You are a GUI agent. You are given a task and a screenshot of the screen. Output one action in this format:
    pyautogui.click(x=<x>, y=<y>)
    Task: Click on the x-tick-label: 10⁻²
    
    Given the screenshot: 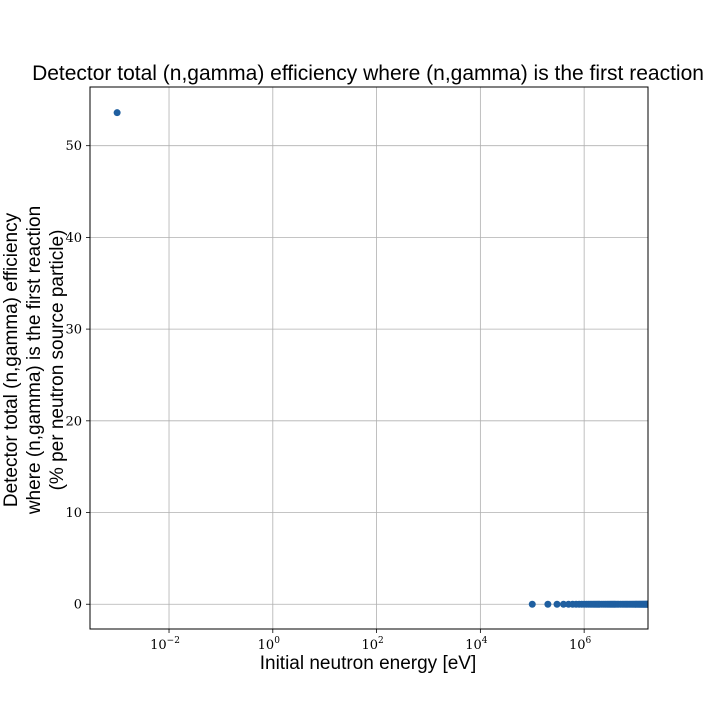 What is the action you would take?
    pyautogui.click(x=165, y=644)
    